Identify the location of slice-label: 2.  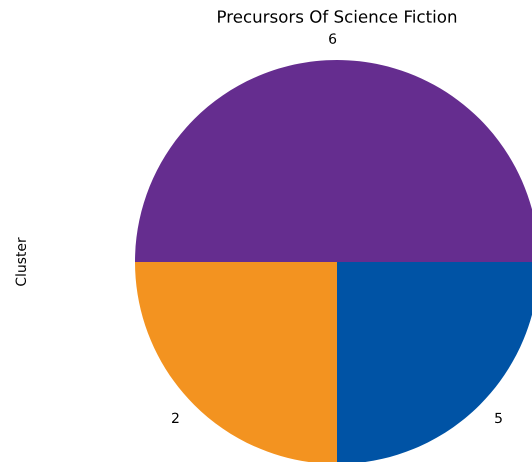
(175, 417).